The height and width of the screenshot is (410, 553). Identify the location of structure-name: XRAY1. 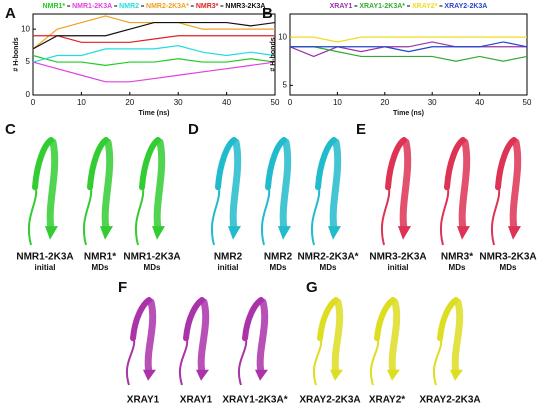
(143, 400).